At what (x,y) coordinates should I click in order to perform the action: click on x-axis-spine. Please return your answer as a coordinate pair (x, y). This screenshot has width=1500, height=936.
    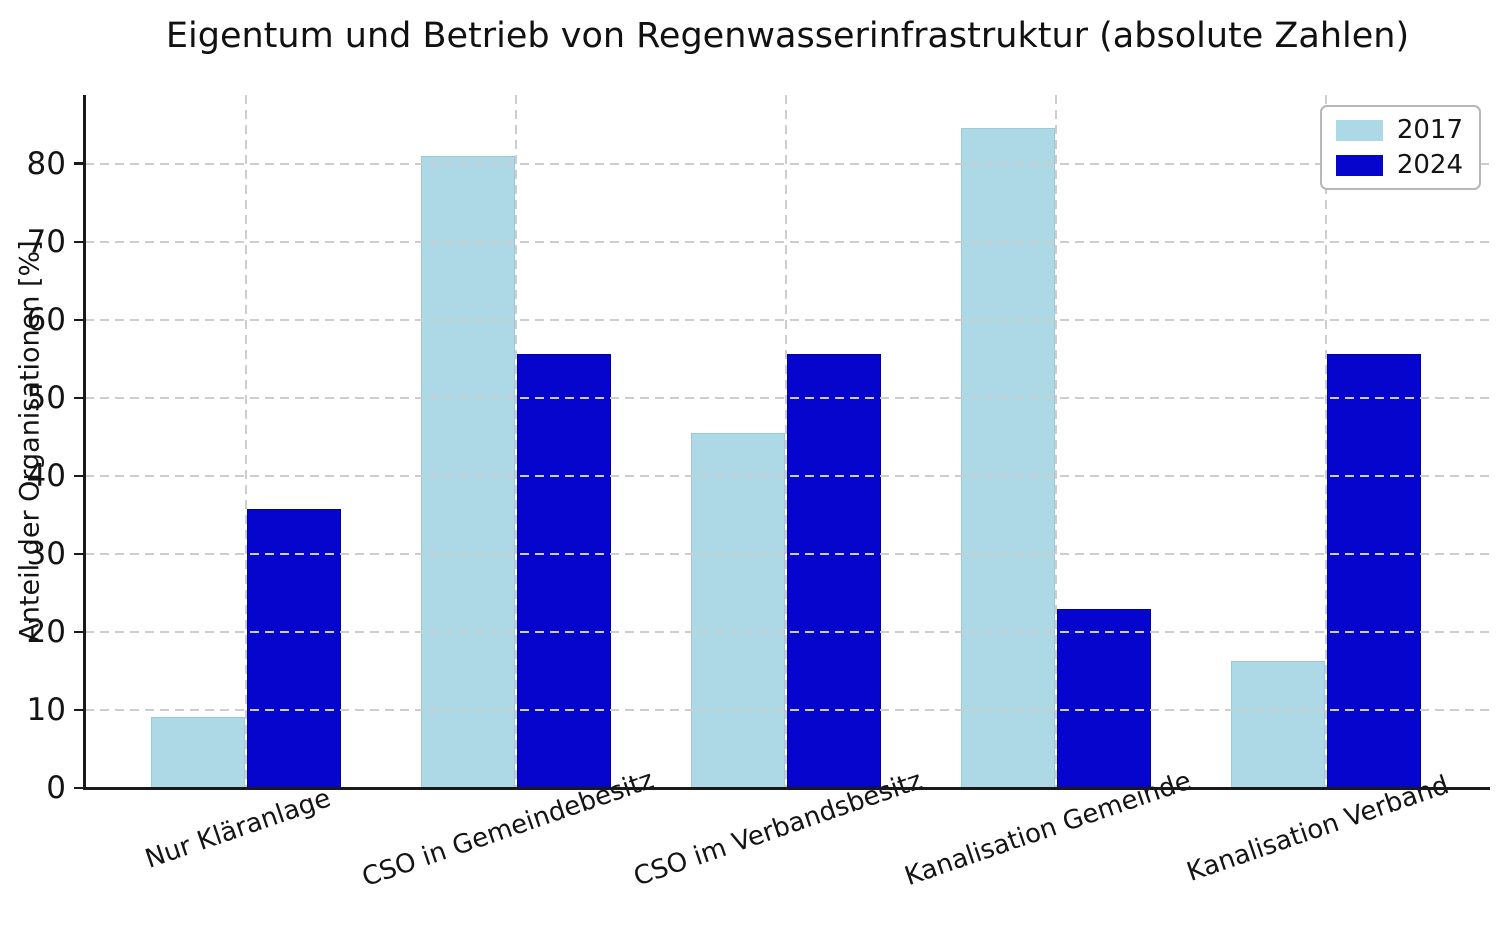
    Looking at the image, I should click on (786, 788).